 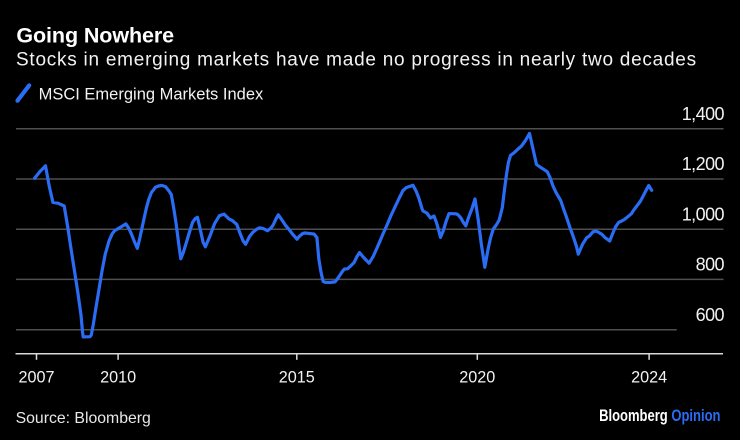 What do you see at coordinates (95, 36) in the screenshot?
I see `svg-text: Going Nowhere` at bounding box center [95, 36].